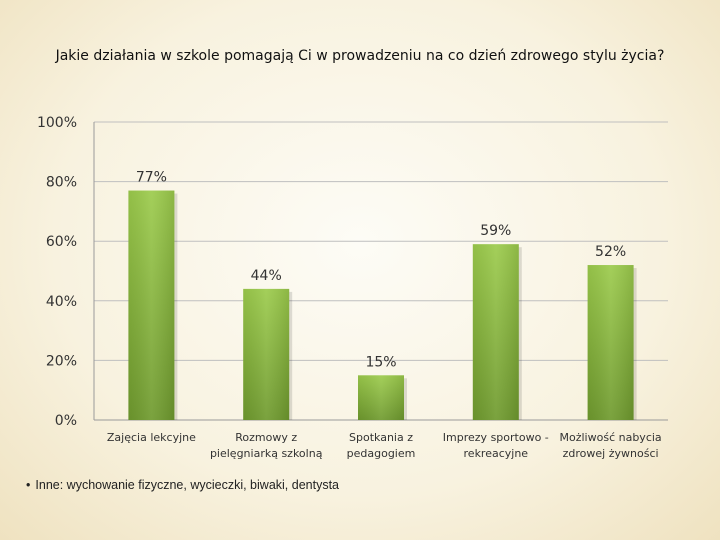  Describe the element at coordinates (610, 252) in the screenshot. I see `data-label: 52%` at that location.